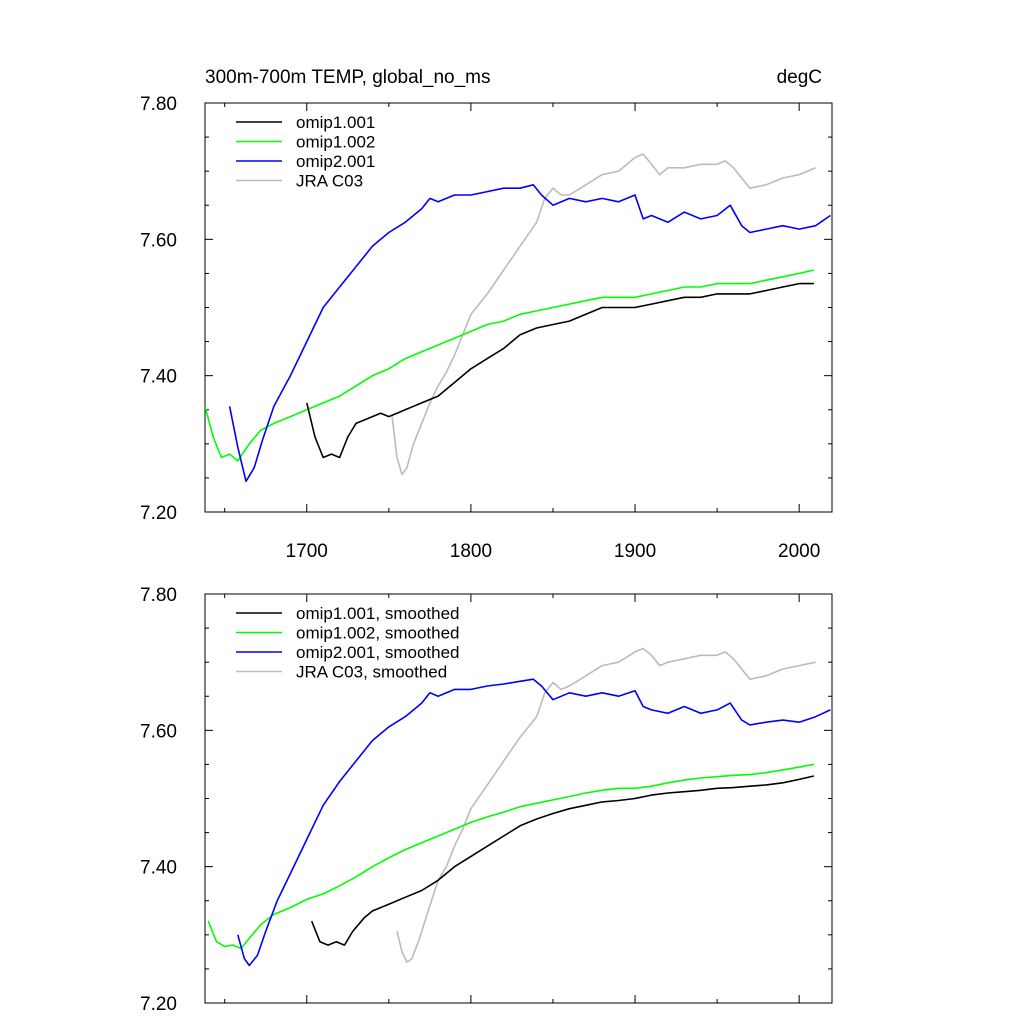 The image size is (1024, 1029). What do you see at coordinates (635, 551) in the screenshot?
I see `x-tick-label: 1900` at bounding box center [635, 551].